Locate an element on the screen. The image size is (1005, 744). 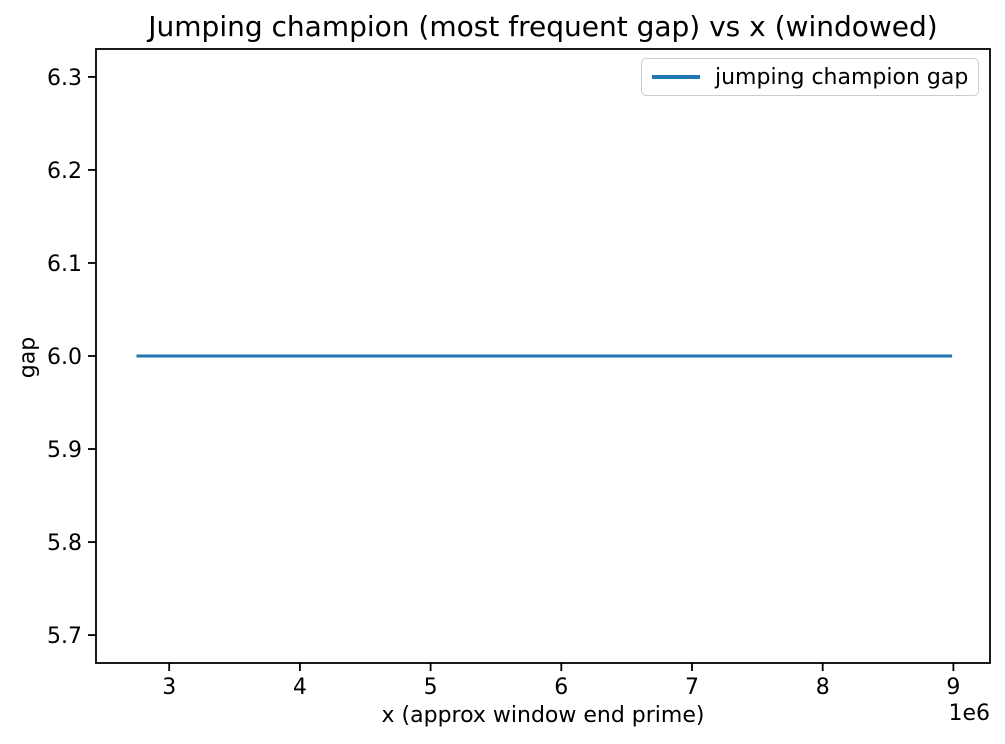
x-axis-offset-label: 1e6 is located at coordinates (969, 713).